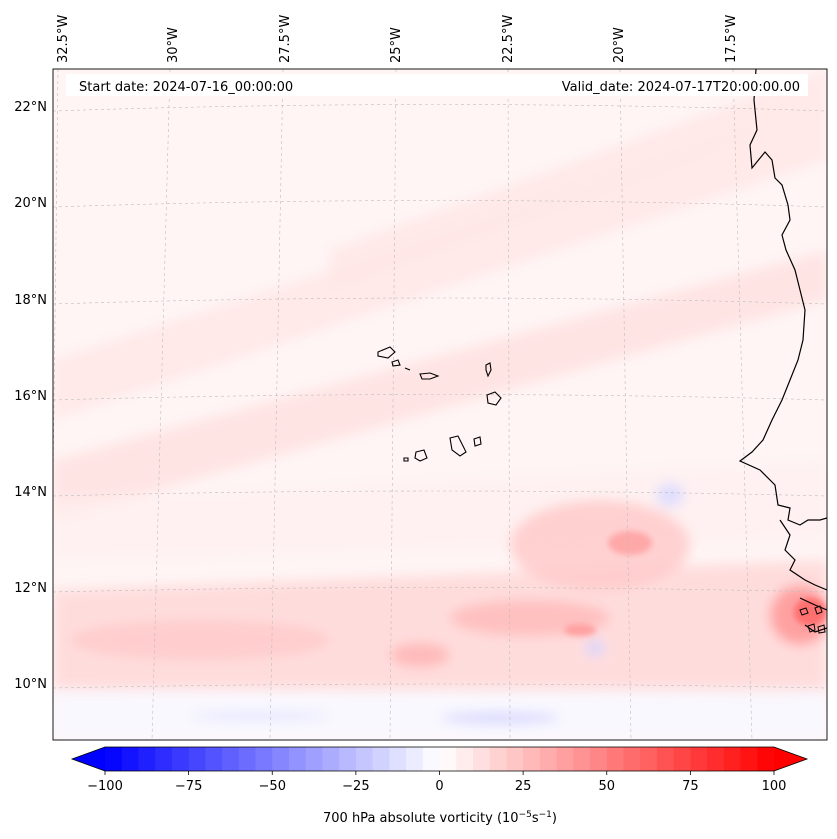 This screenshot has height=839, width=837. I want to click on lat-label: 12°N, so click(30, 588).